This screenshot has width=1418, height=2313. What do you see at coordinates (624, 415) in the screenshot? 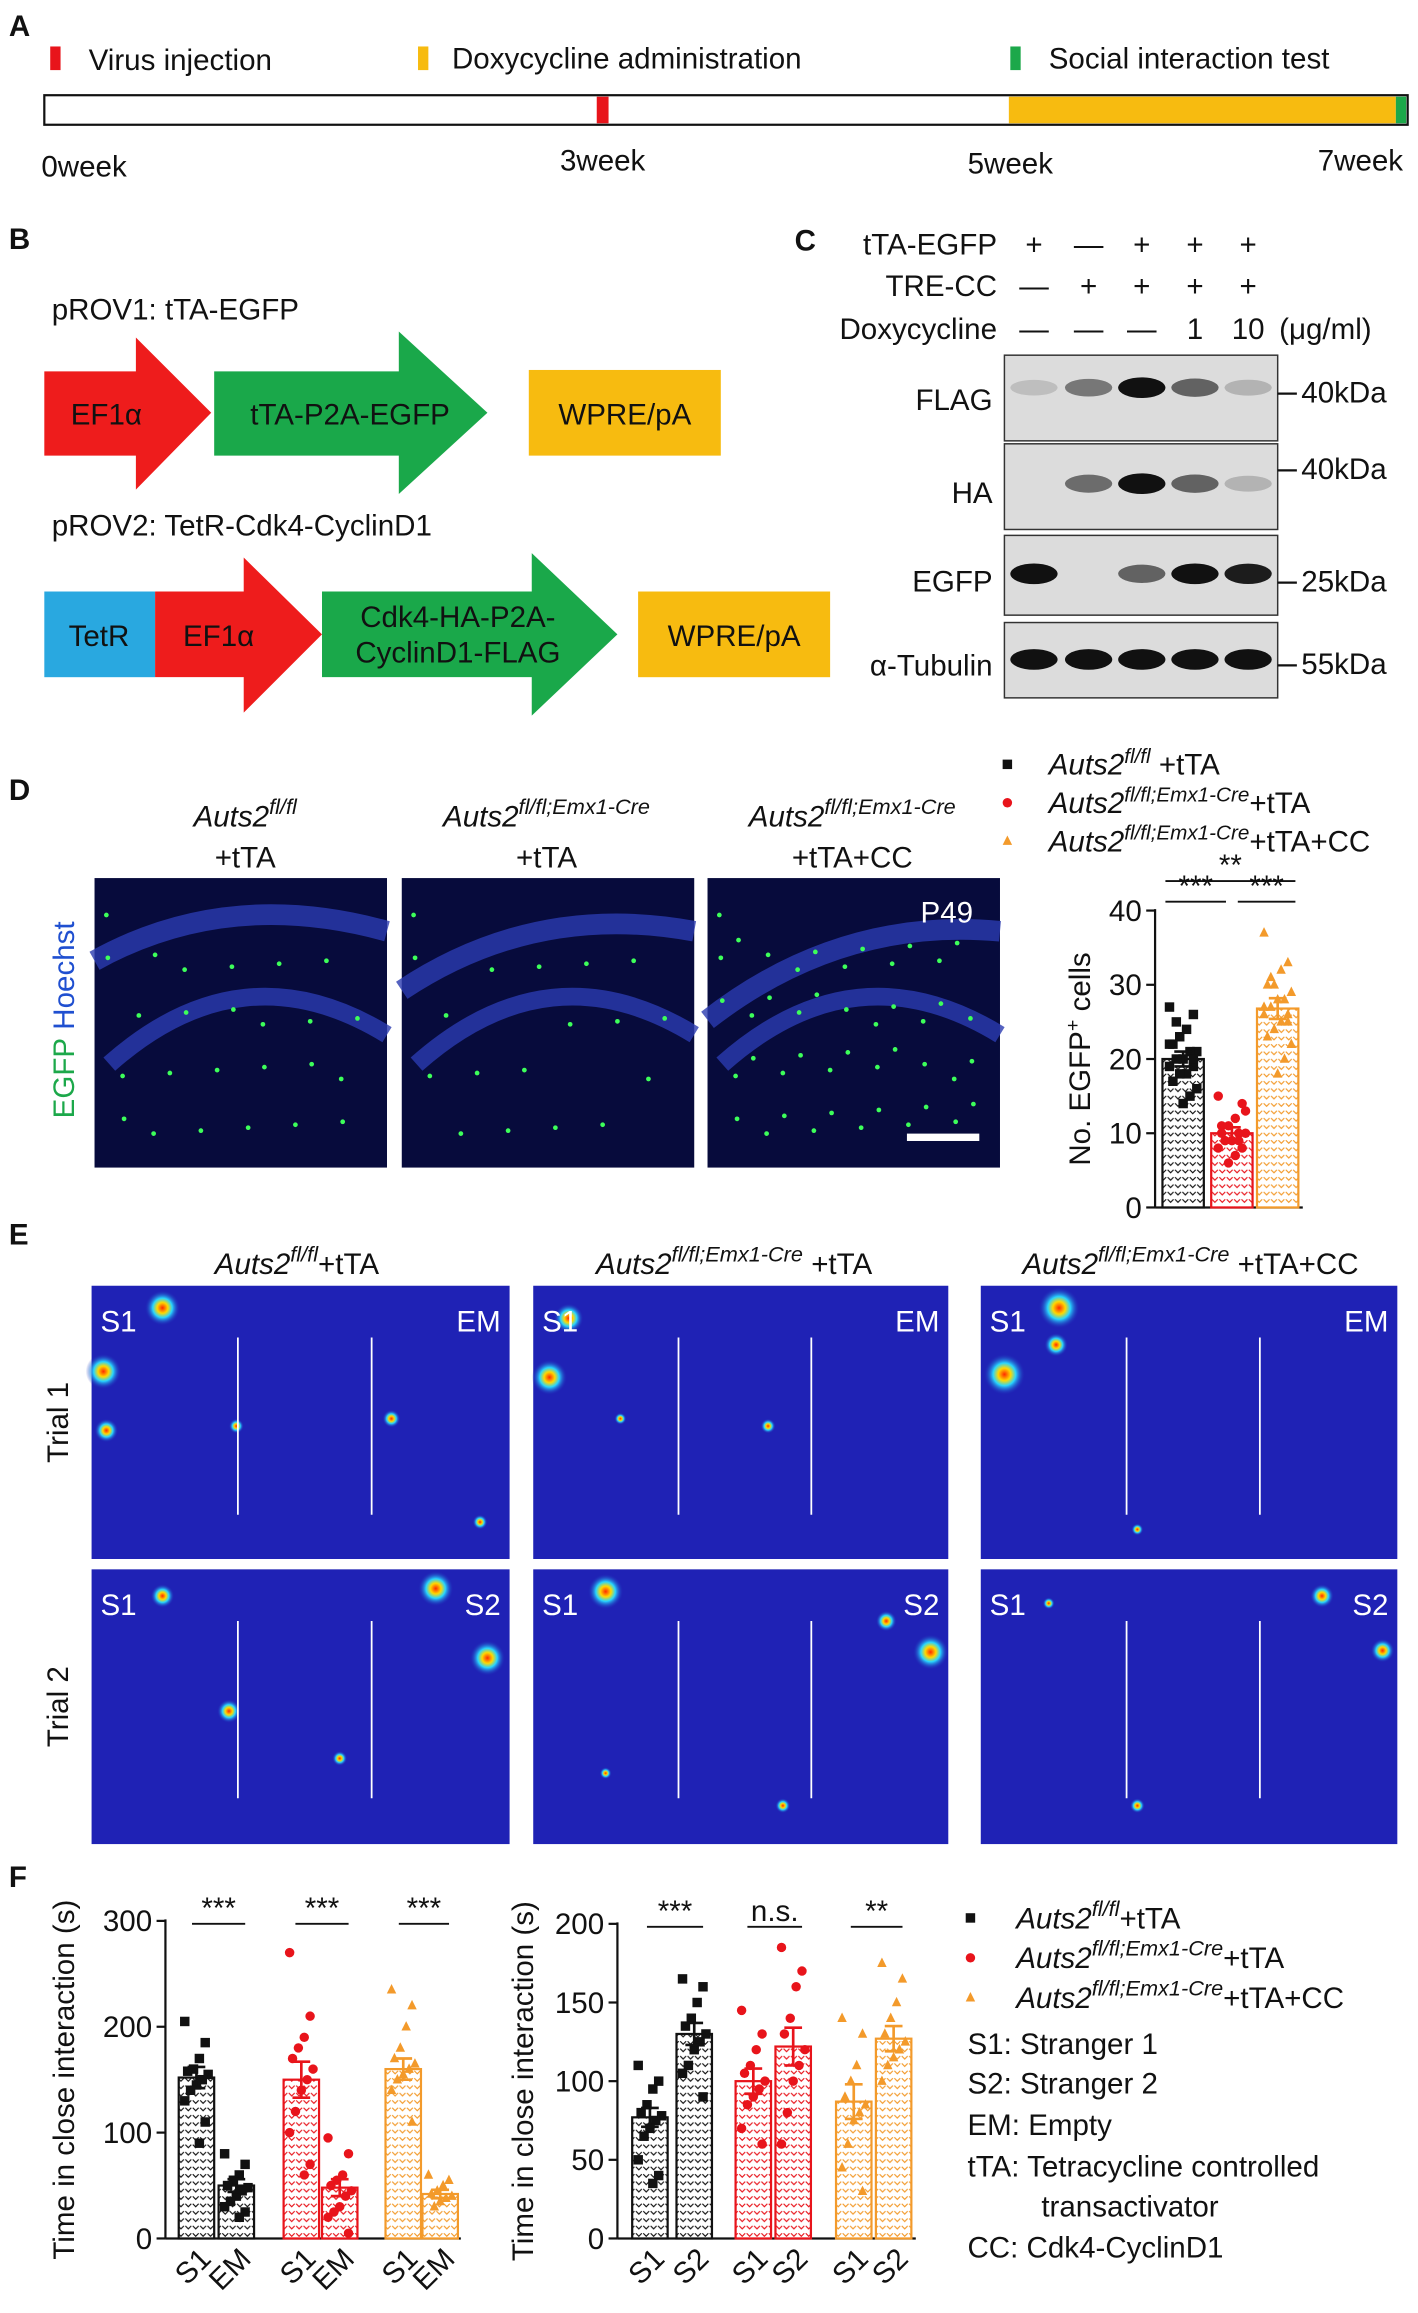
I see `part-label: WPRE/pA` at bounding box center [624, 415].